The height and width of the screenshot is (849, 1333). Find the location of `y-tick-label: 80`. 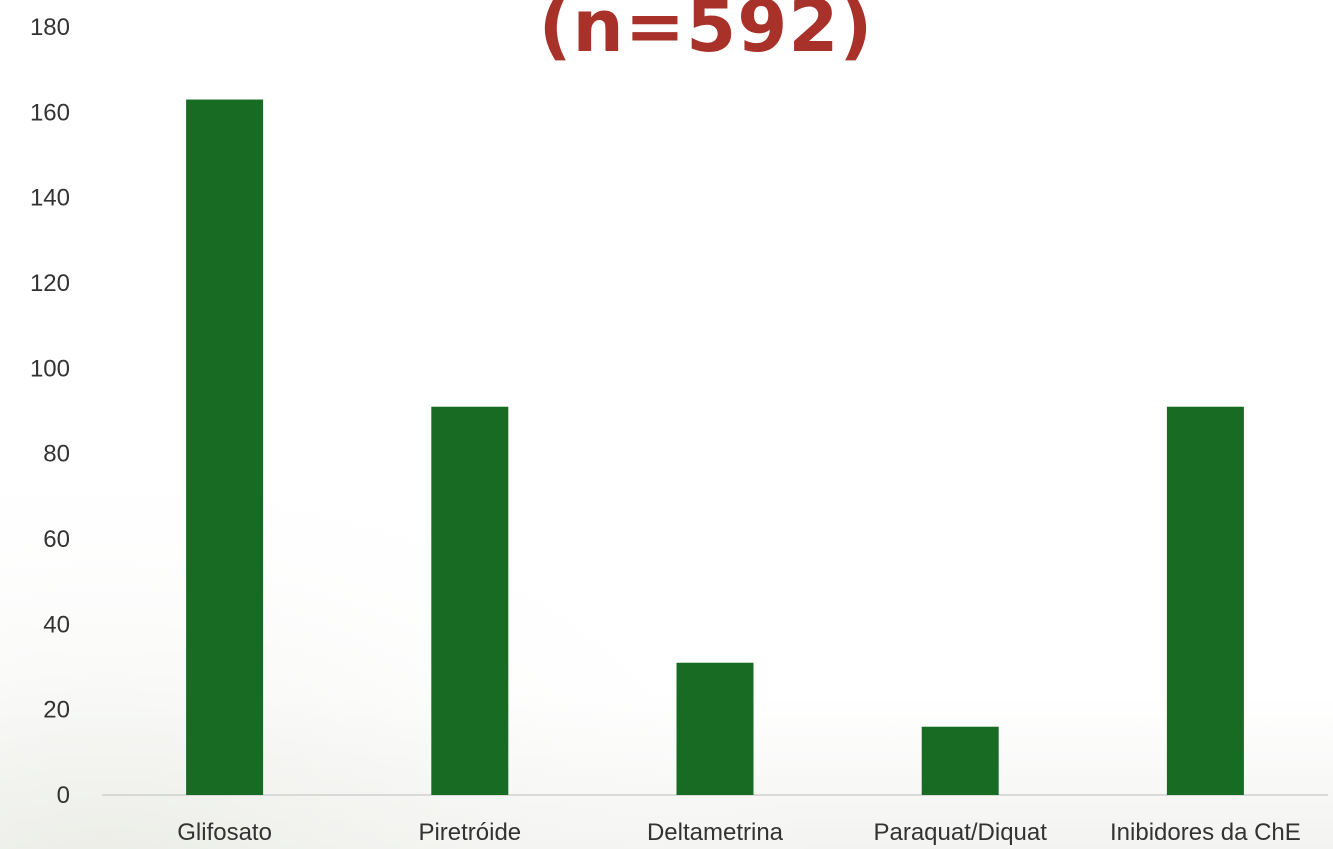

y-tick-label: 80 is located at coordinates (56, 454).